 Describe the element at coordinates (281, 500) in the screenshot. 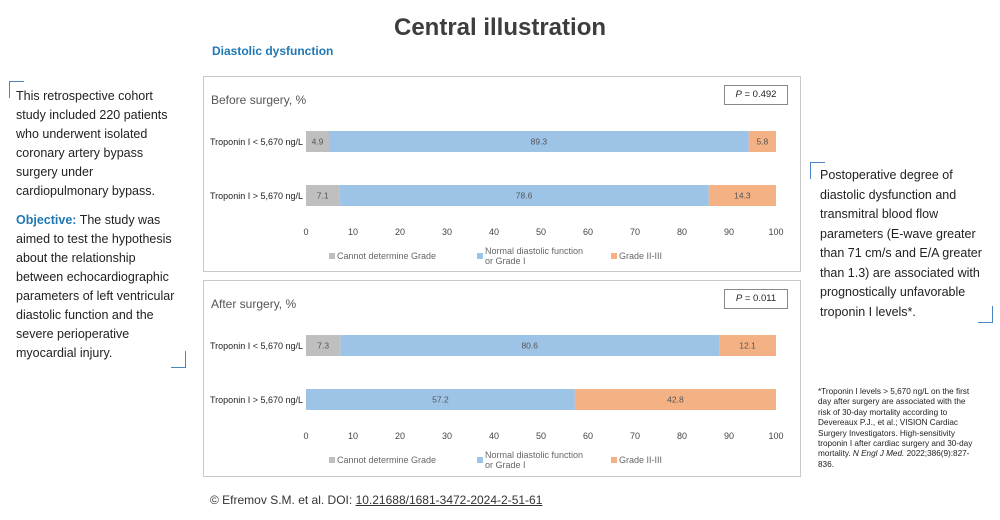

I see `credit-prefix: © Efremov S.M. et al. DOI:` at that location.